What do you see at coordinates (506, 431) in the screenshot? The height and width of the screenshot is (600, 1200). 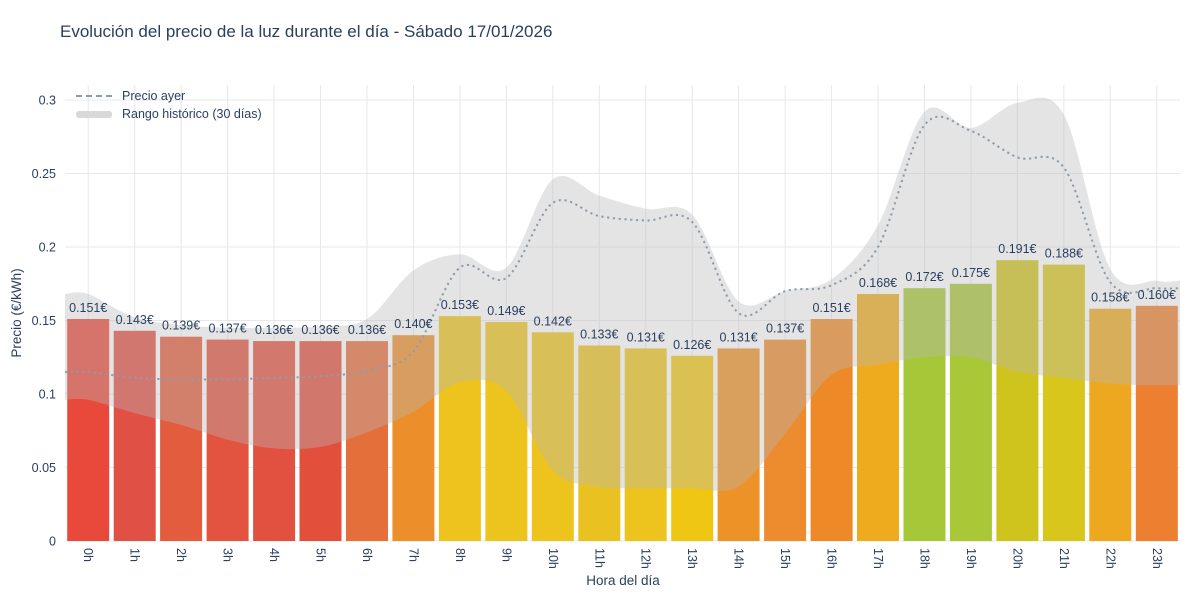 I see `price-bar-9h` at bounding box center [506, 431].